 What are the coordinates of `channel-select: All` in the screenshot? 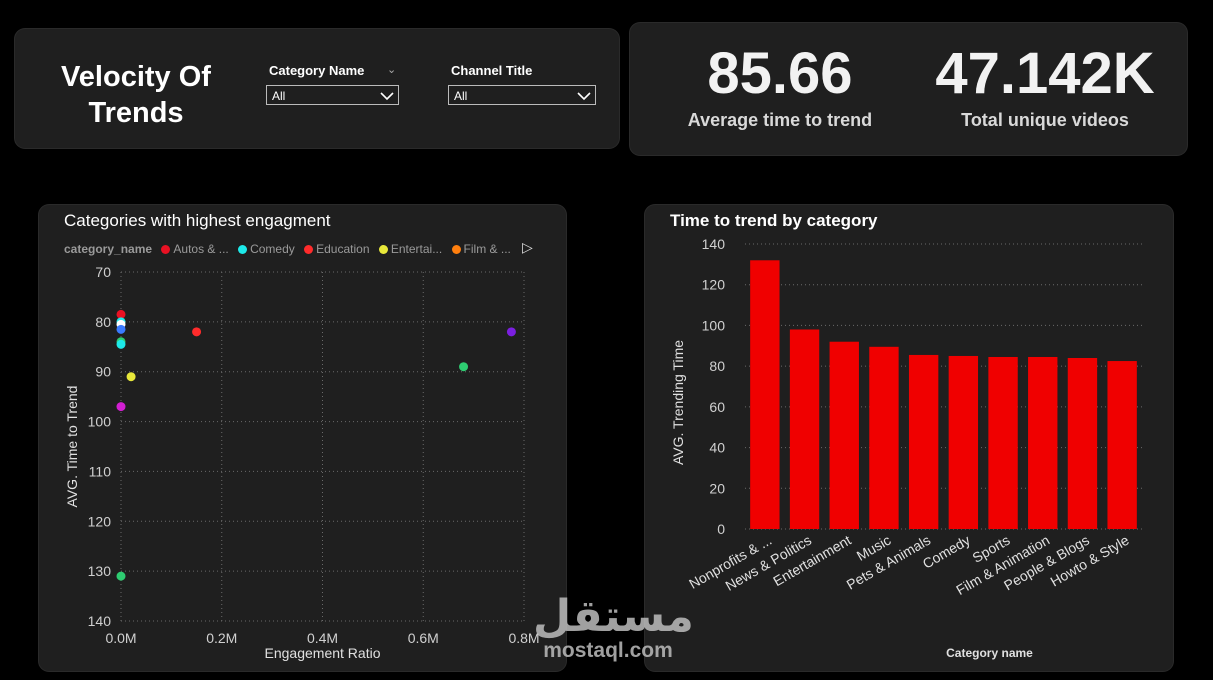 It's located at (522, 95).